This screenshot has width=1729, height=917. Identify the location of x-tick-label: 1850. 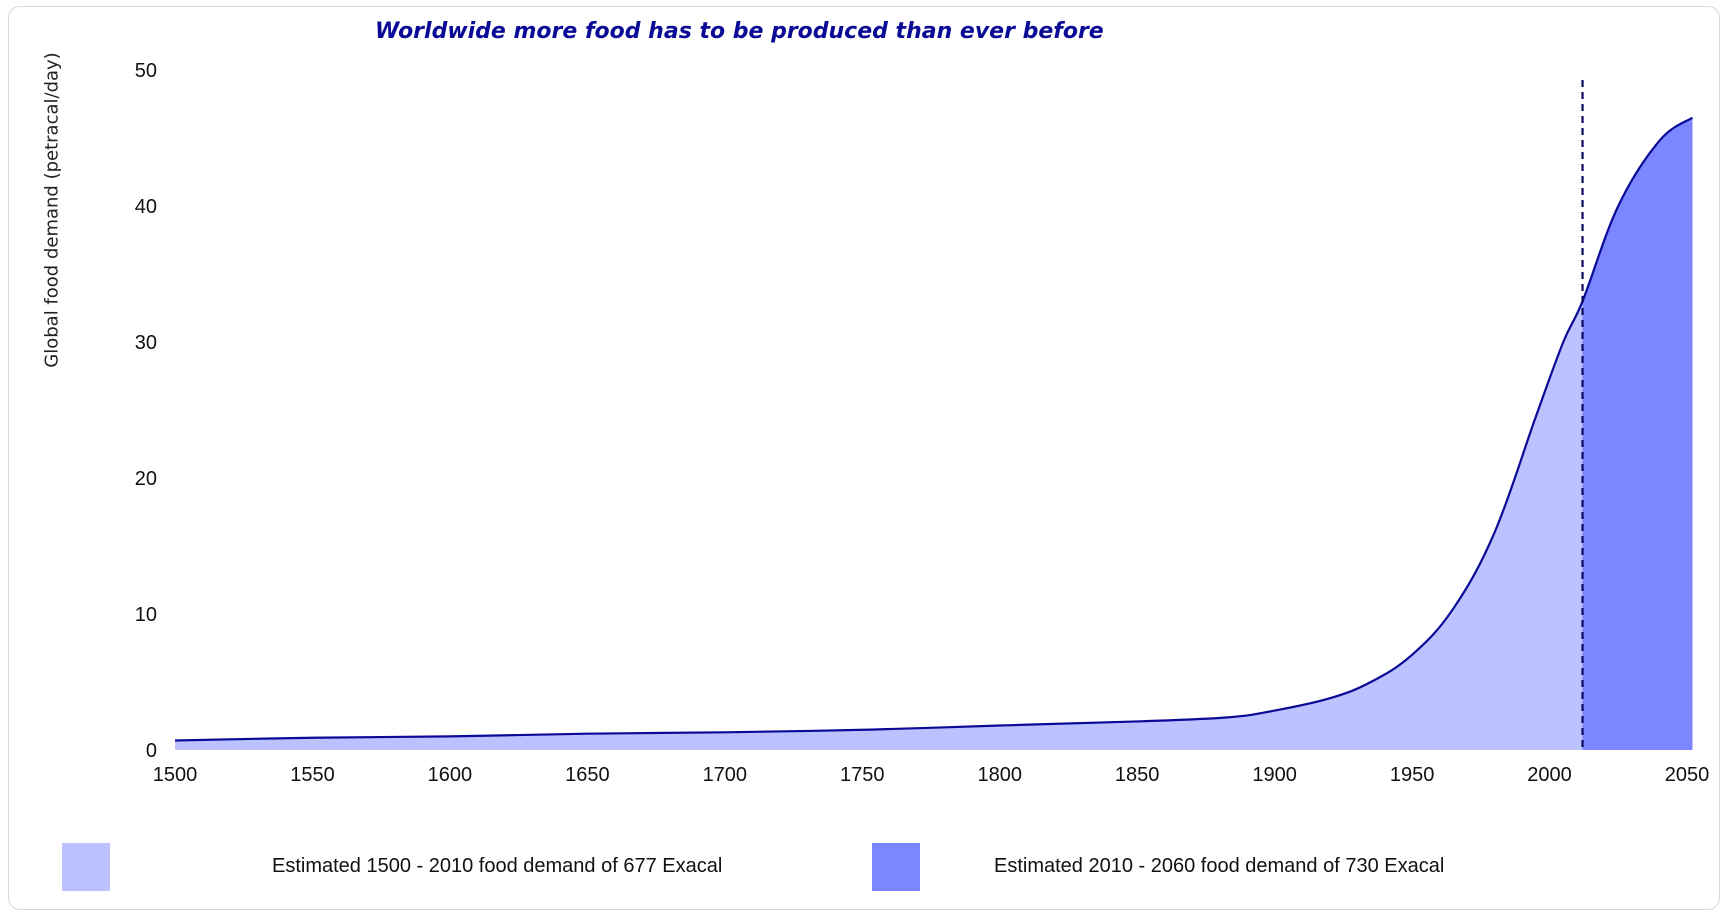
(1137, 775).